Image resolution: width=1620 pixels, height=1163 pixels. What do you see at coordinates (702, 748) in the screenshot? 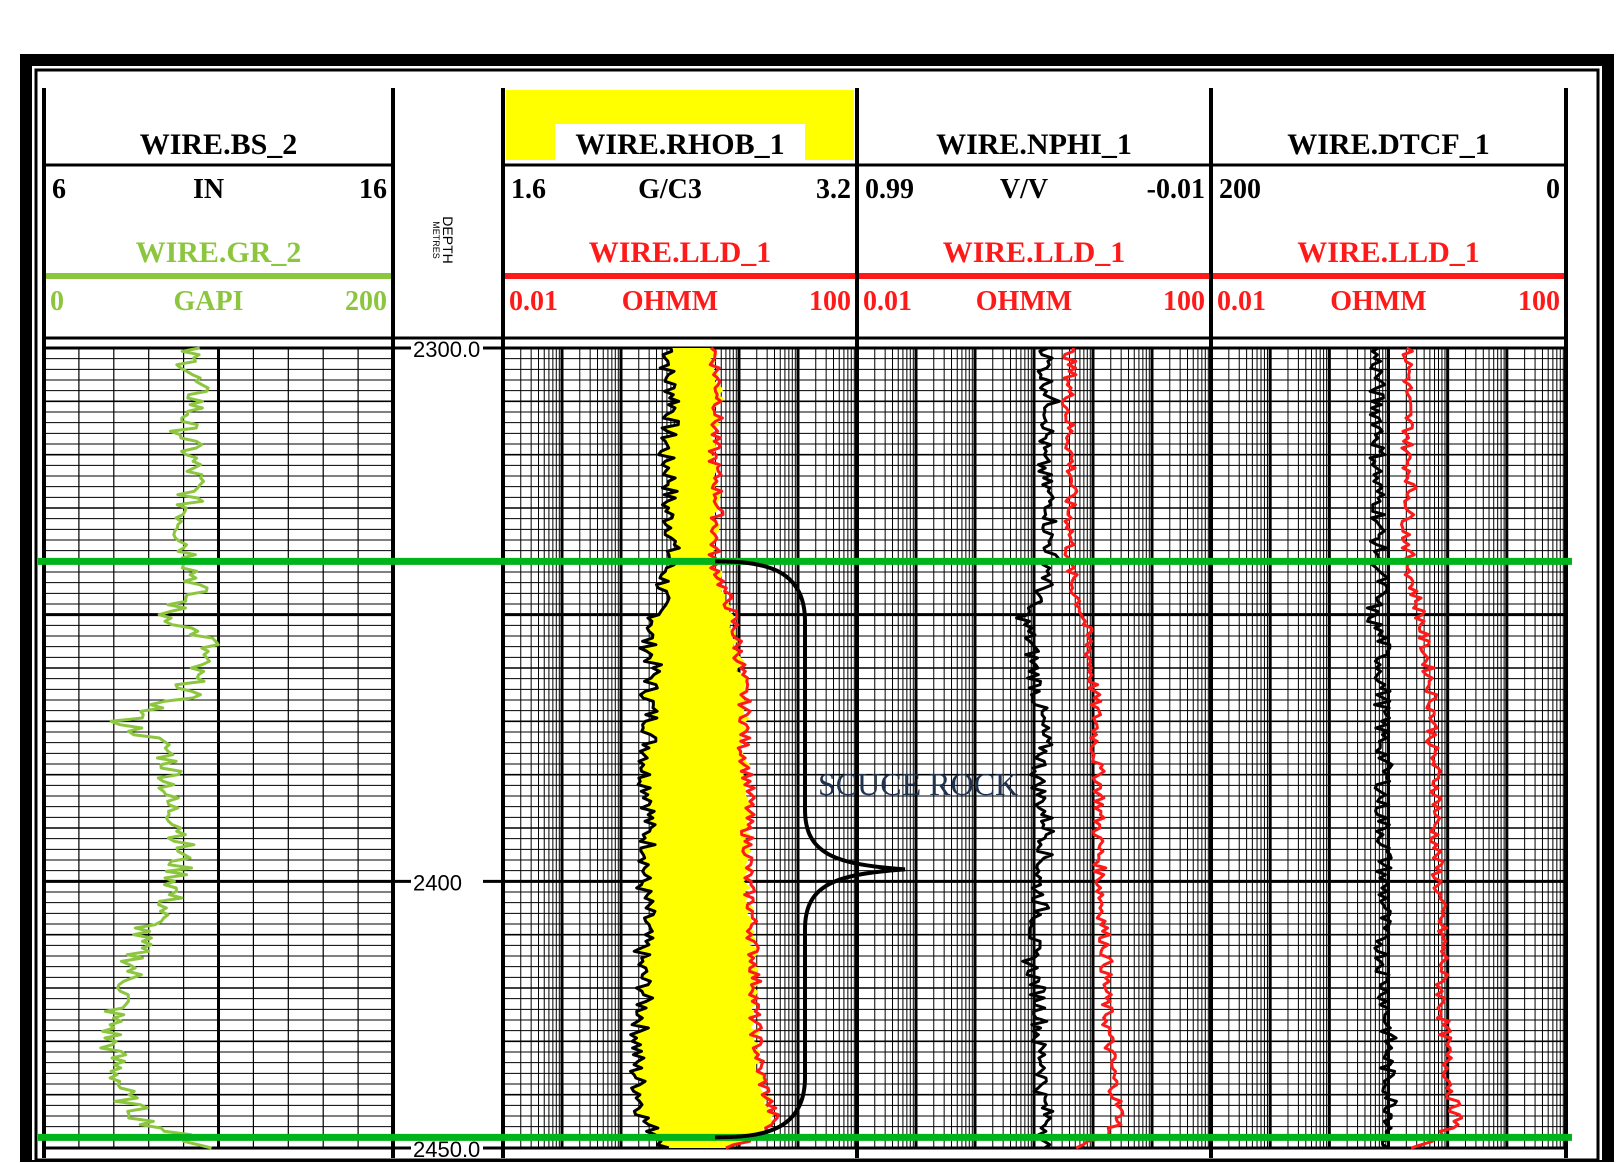
I see `rhob-lld-fill` at bounding box center [702, 748].